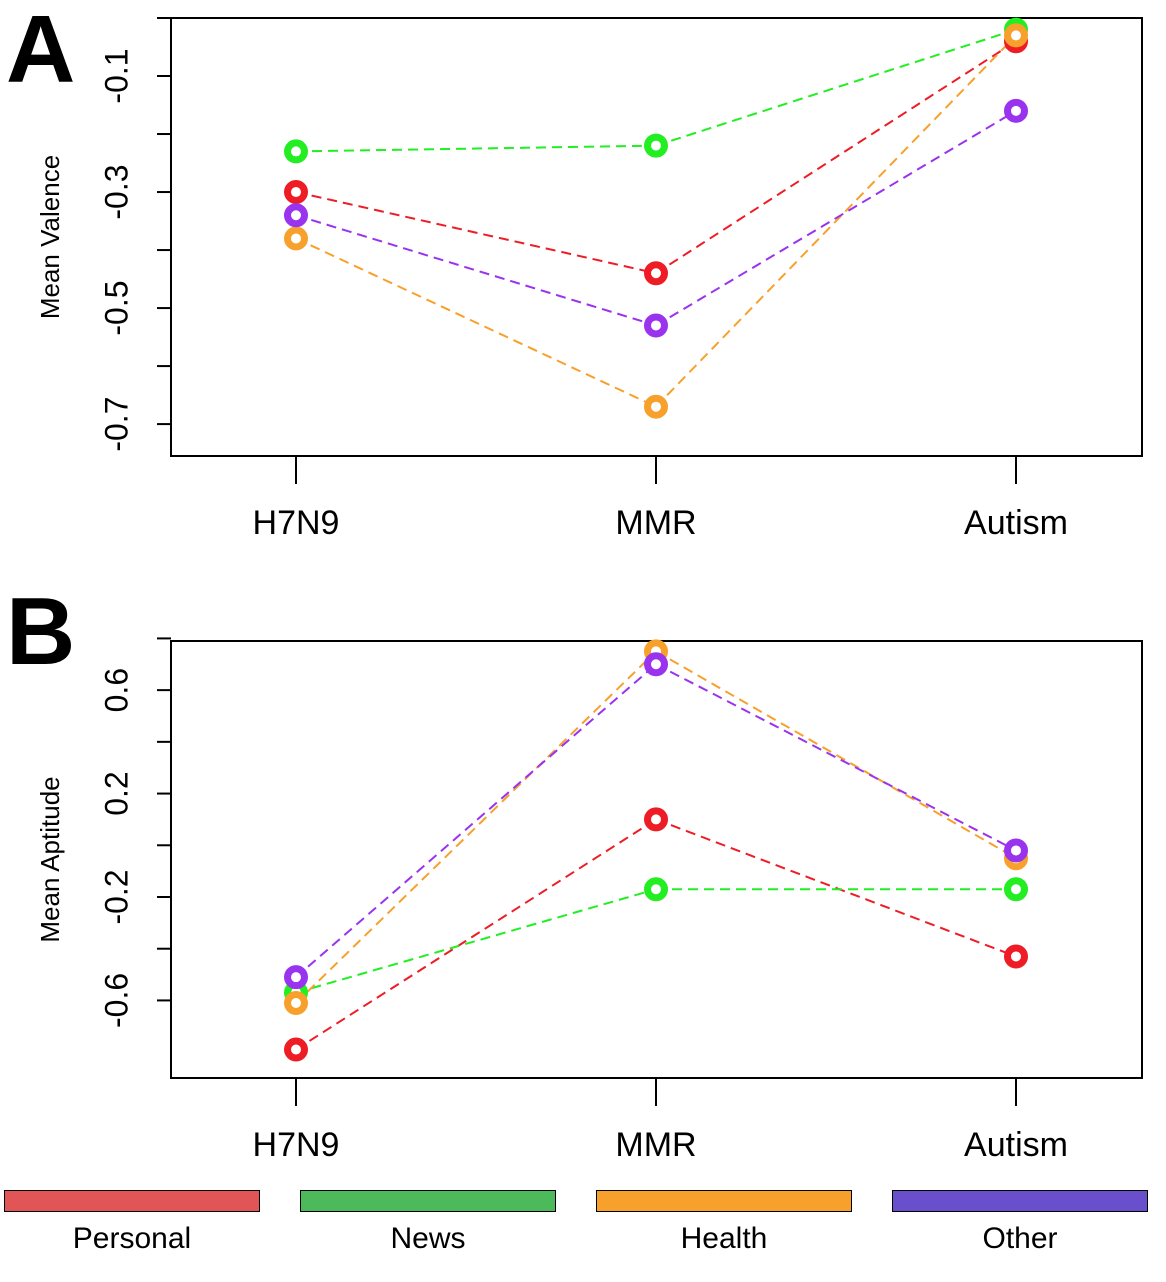 This screenshot has height=1282, width=1166. What do you see at coordinates (428, 1238) in the screenshot?
I see `legend-label-news: News` at bounding box center [428, 1238].